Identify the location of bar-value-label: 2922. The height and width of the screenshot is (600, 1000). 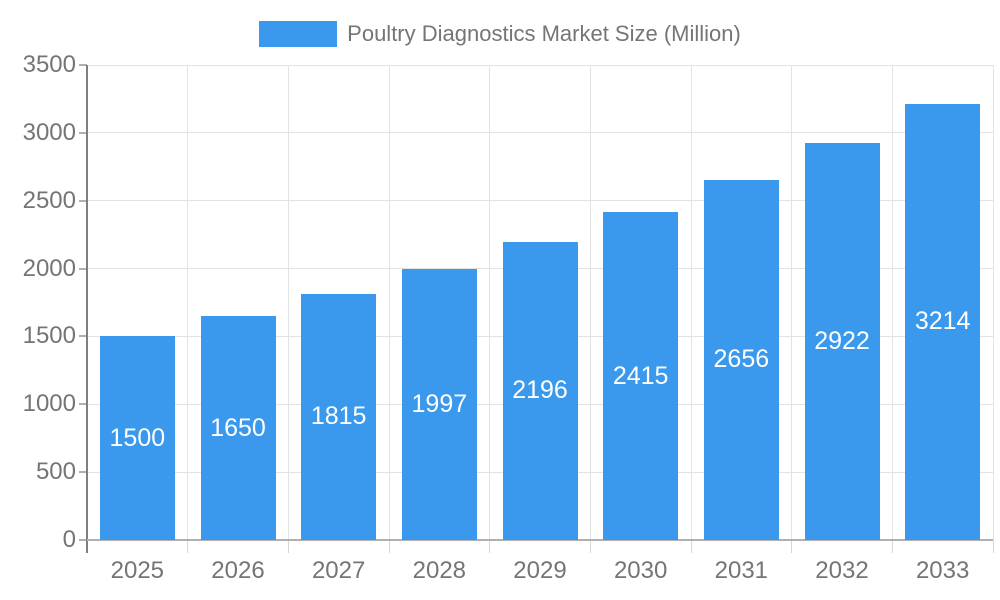
(842, 341).